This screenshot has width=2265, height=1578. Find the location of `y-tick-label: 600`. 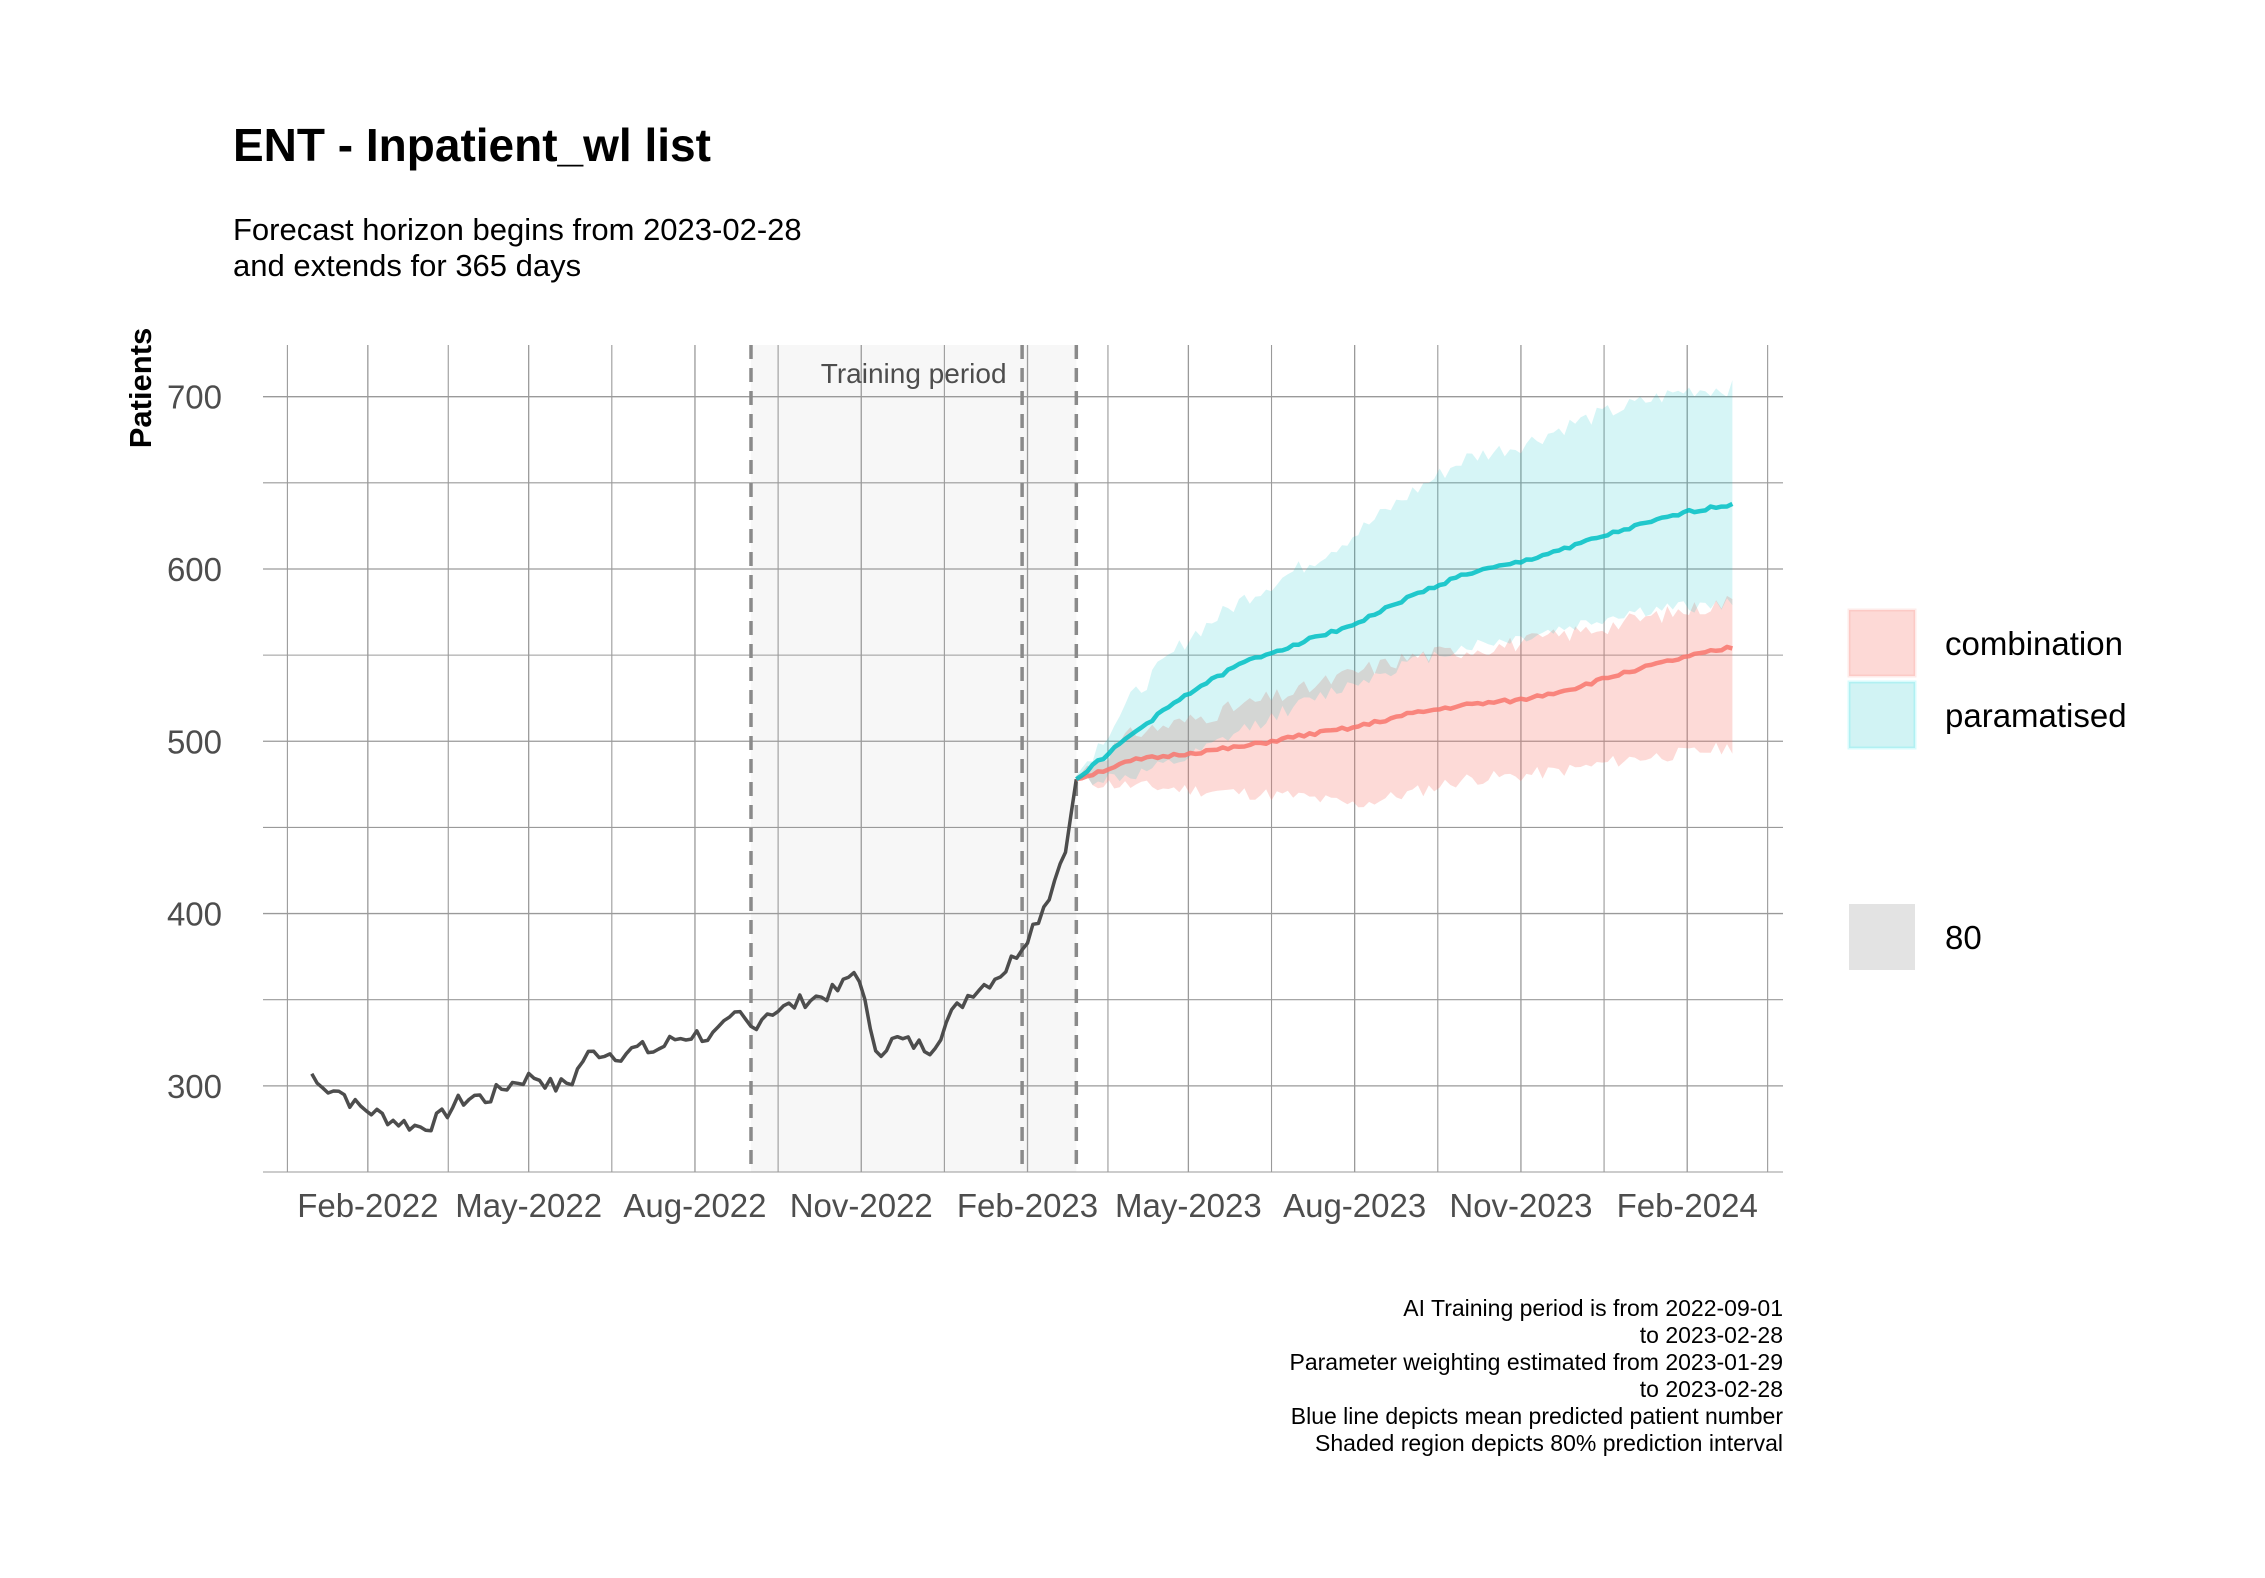

y-tick-label: 600 is located at coordinates (194, 569).